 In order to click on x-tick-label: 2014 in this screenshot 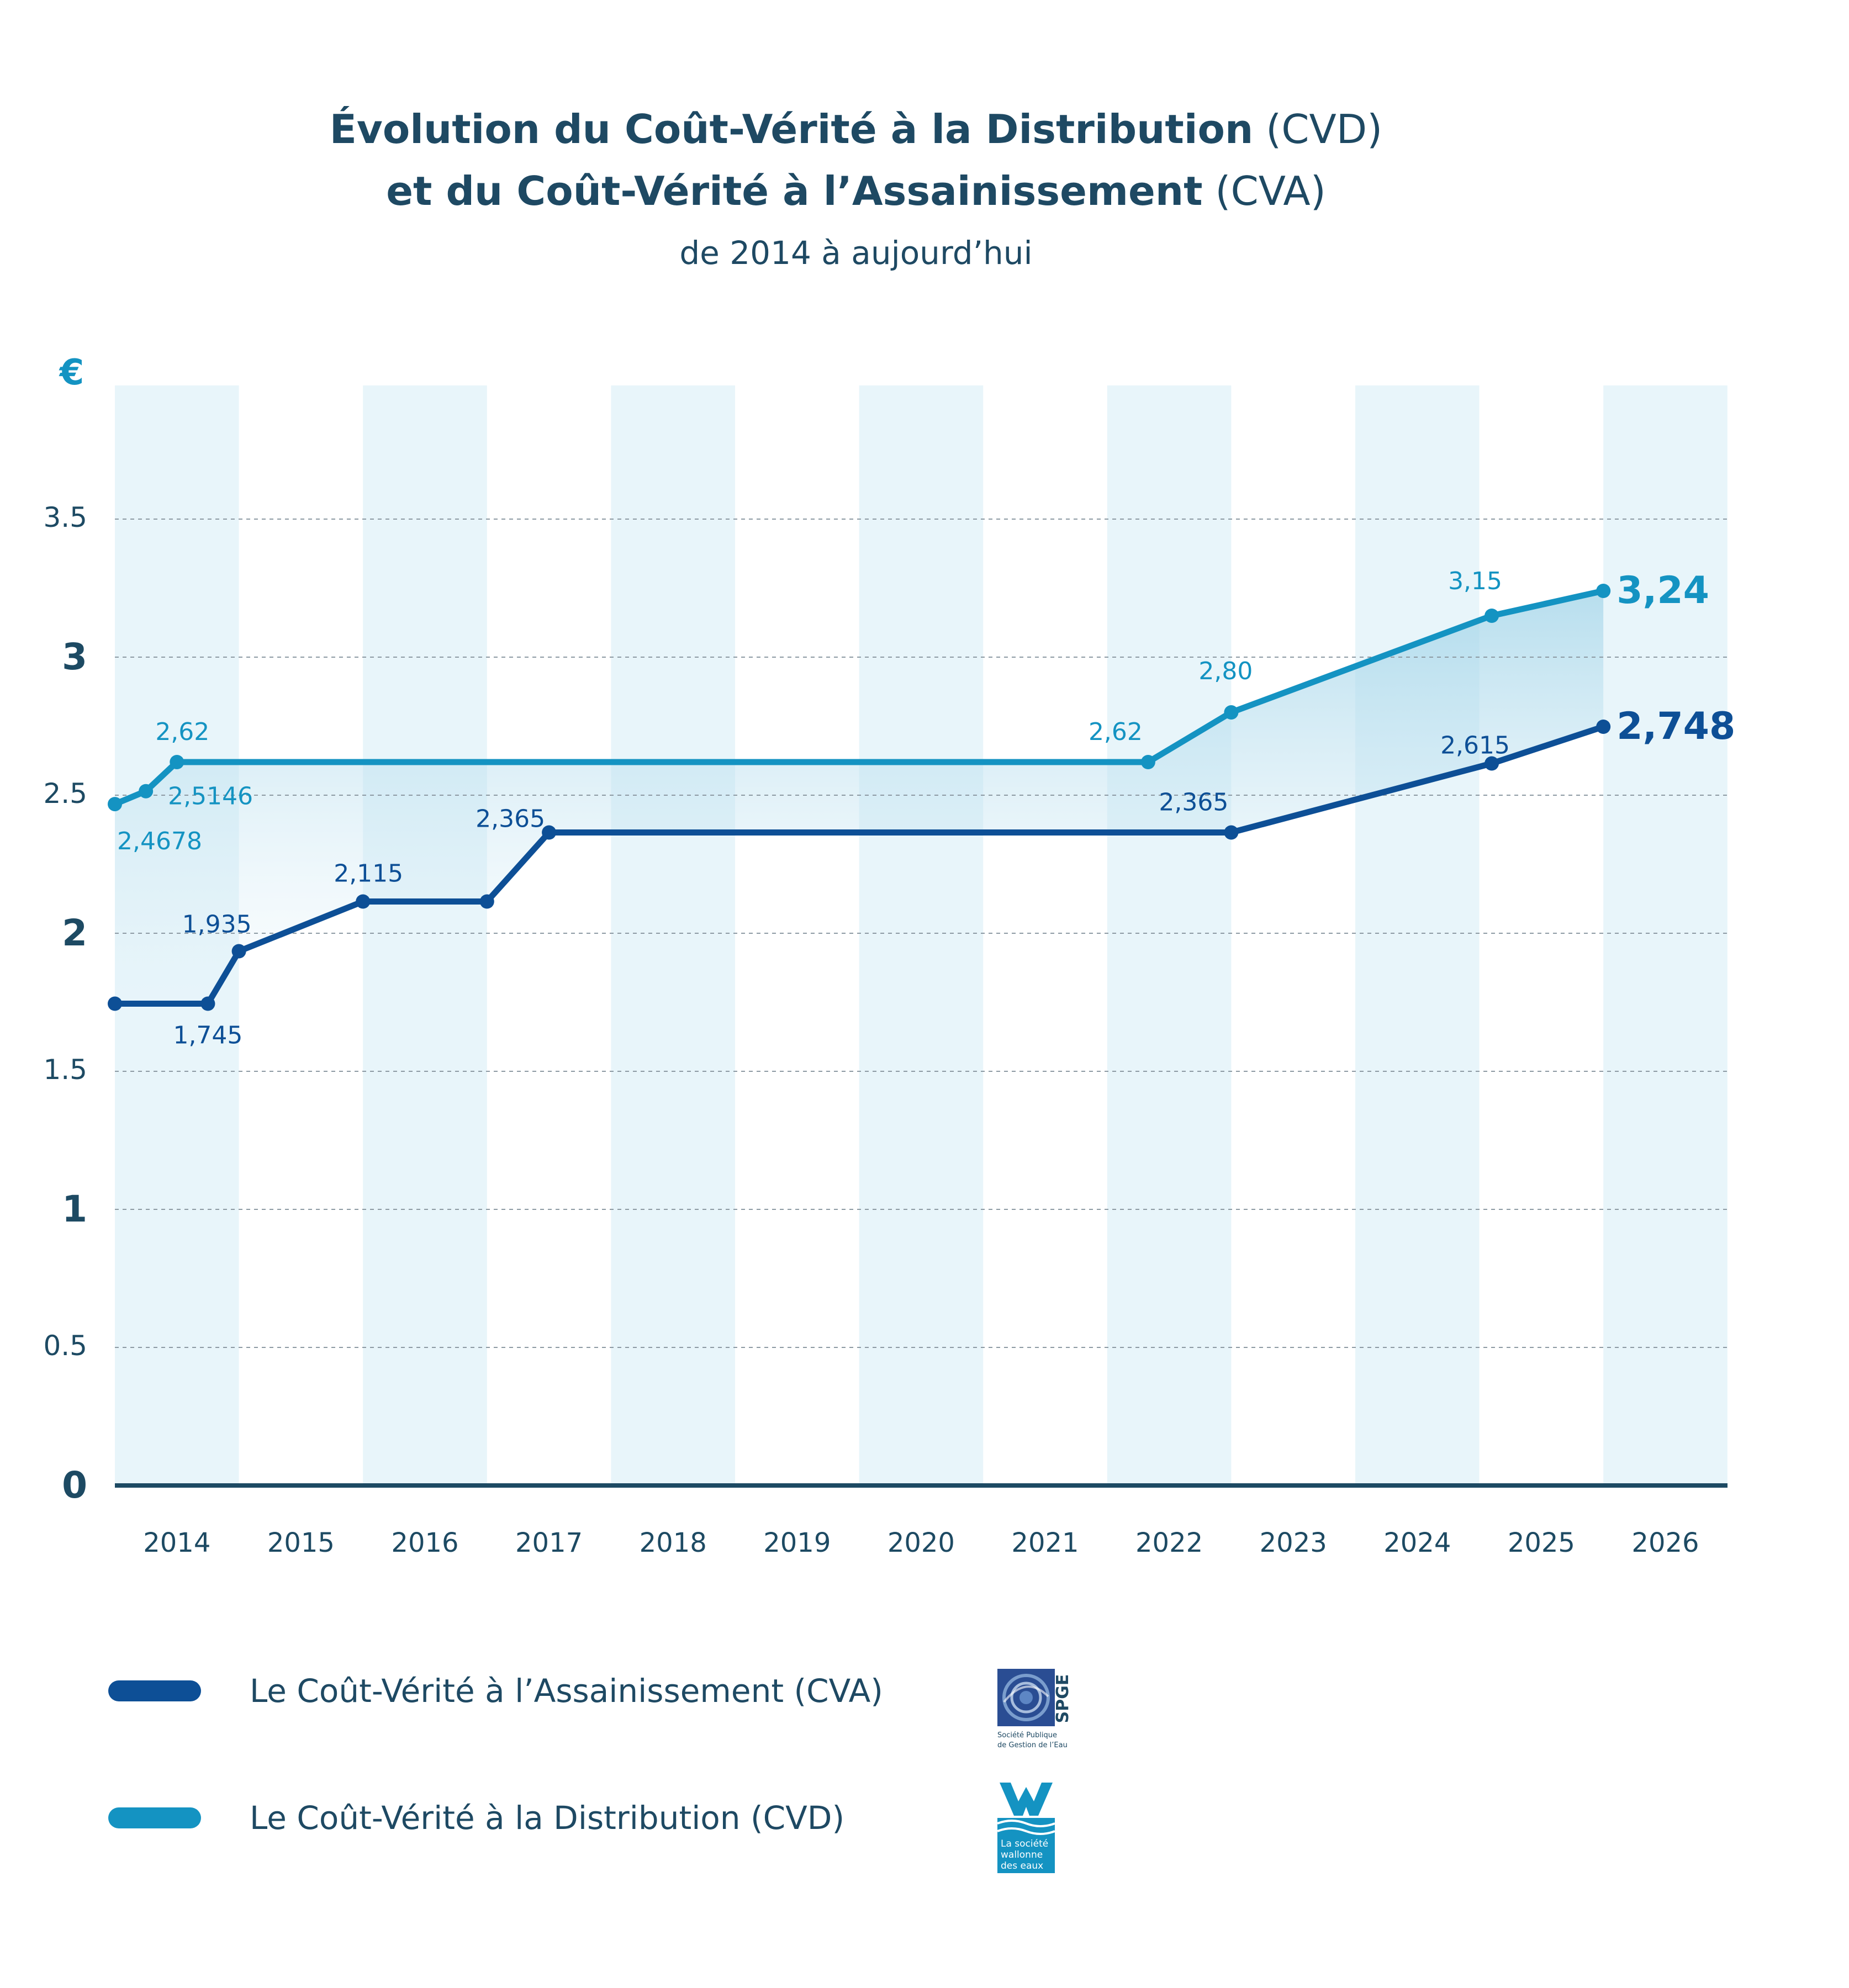, I will do `click(177, 1542)`.